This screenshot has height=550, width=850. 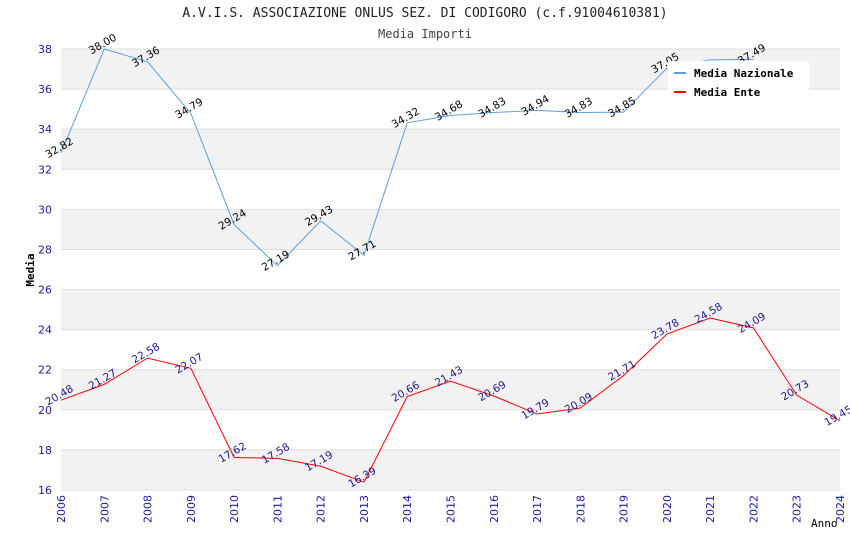 I want to click on x-tick-label: 2019, so click(x=624, y=509).